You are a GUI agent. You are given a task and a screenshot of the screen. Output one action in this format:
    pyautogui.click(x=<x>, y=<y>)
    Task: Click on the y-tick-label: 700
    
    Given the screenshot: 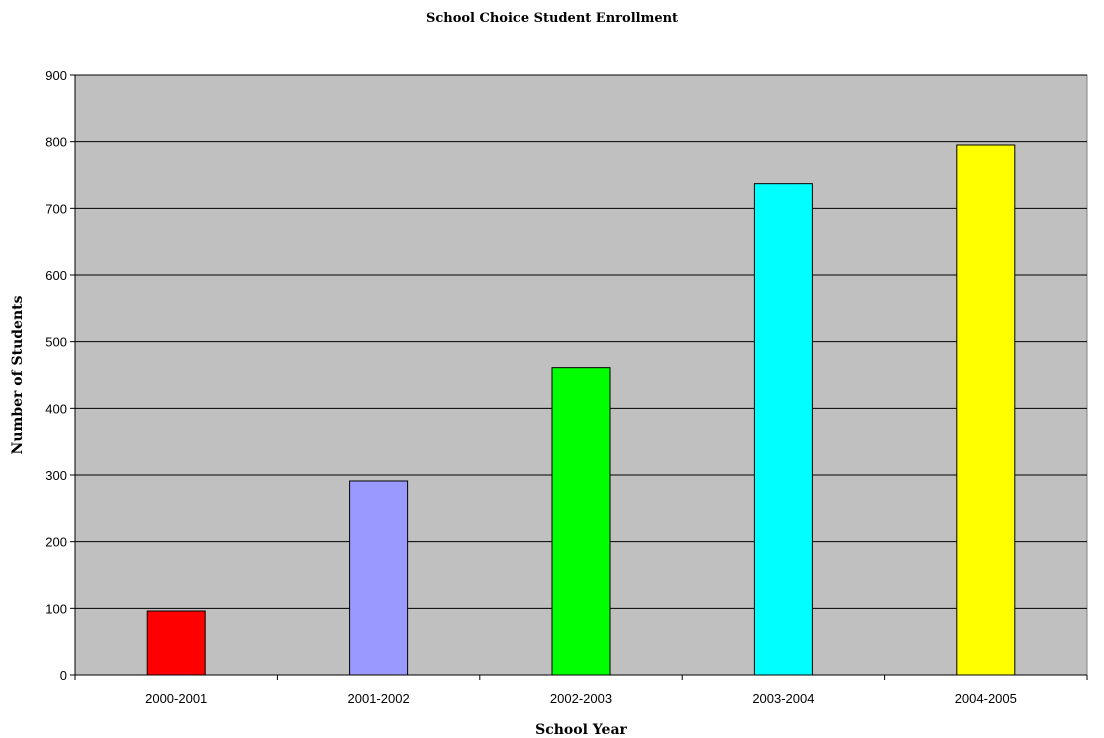 What is the action you would take?
    pyautogui.click(x=56, y=208)
    